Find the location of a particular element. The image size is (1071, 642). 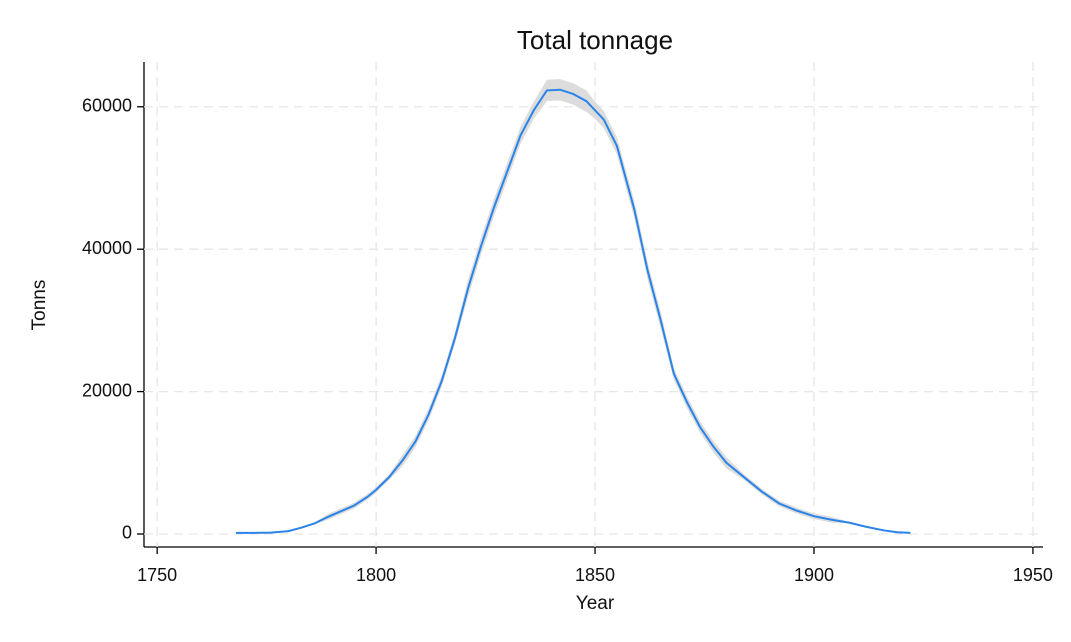

x-axis-label: Year is located at coordinates (595, 603).